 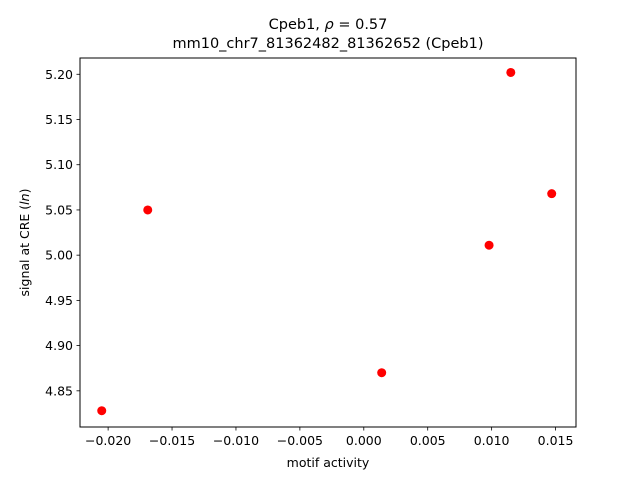 I want to click on y-axis-label: signal at CRE (ln), so click(x=24, y=243).